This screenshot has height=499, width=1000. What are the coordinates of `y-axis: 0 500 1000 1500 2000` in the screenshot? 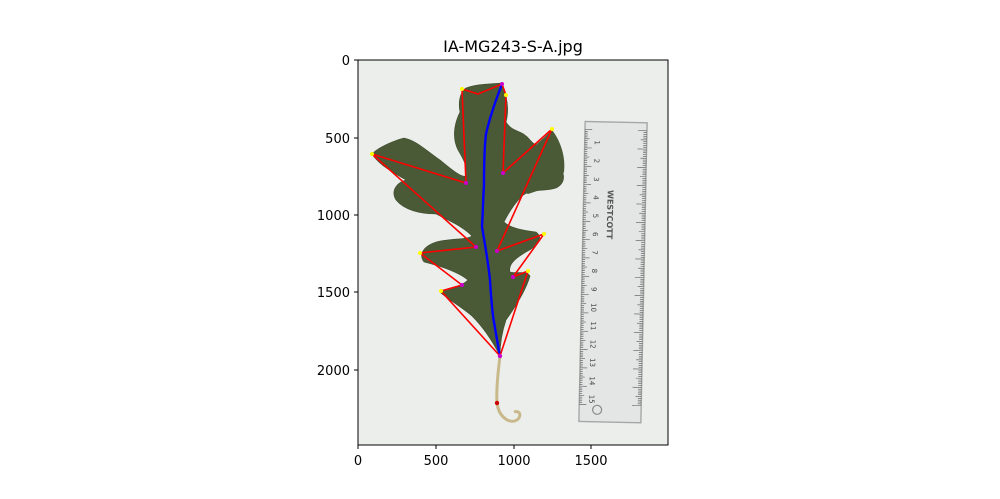 It's located at (337, 216).